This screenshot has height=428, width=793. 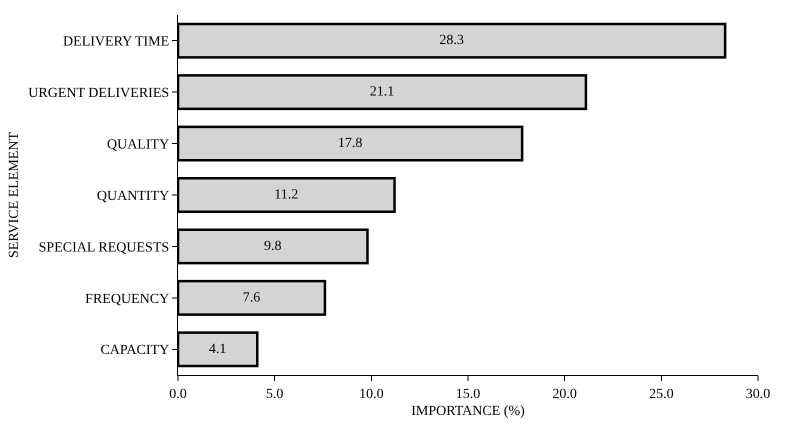 I want to click on data-label: 21.1, so click(x=382, y=92).